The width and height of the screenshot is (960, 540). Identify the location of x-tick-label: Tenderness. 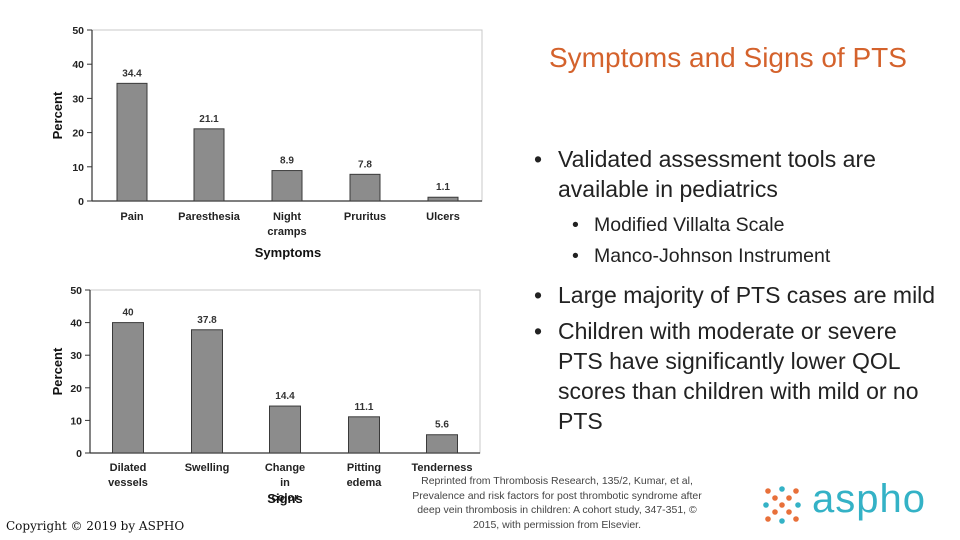
(442, 468).